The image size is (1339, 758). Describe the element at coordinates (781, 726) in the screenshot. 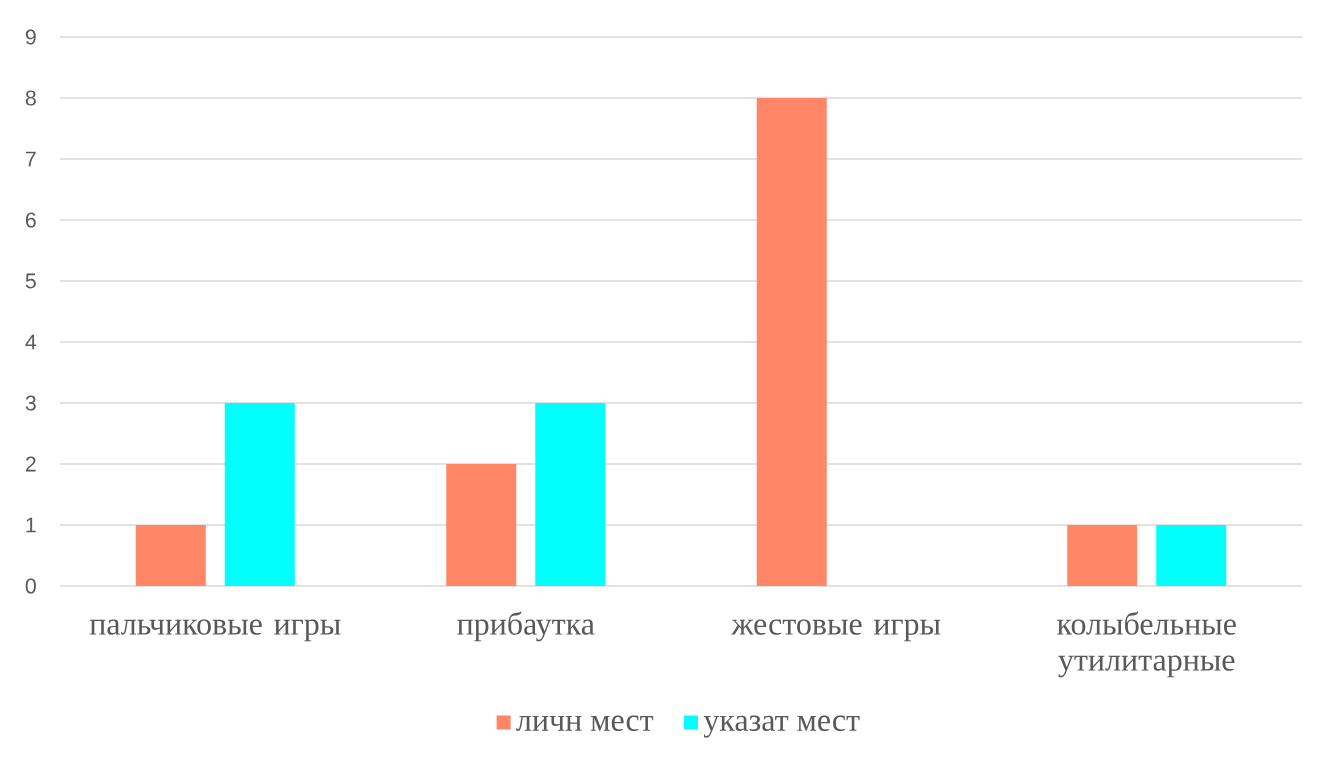

I see `legend-label: указат мест` at that location.